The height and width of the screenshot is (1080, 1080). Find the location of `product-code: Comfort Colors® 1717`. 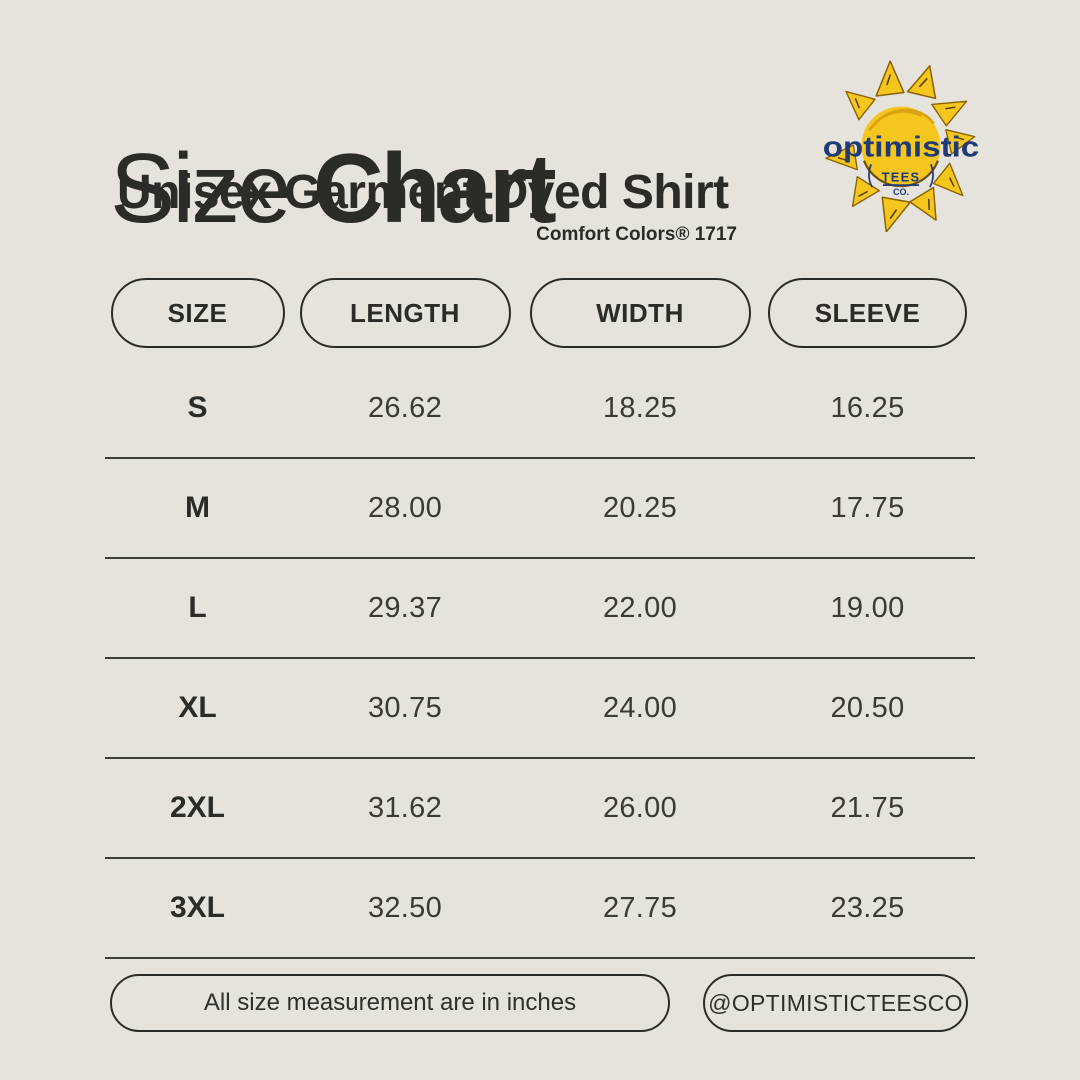

product-code: Comfort Colors® 1717 is located at coordinates (636, 235).